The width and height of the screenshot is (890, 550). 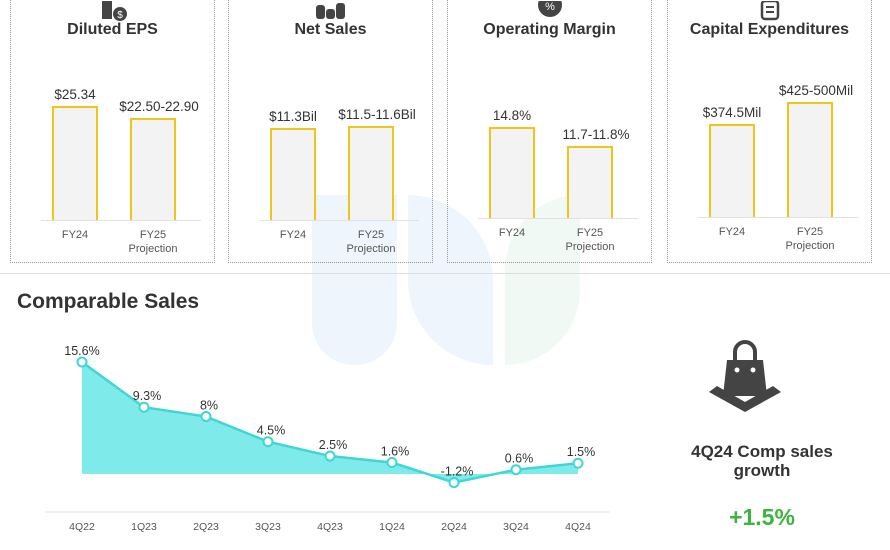 I want to click on x-tick-label: 1Q24, so click(x=392, y=527).